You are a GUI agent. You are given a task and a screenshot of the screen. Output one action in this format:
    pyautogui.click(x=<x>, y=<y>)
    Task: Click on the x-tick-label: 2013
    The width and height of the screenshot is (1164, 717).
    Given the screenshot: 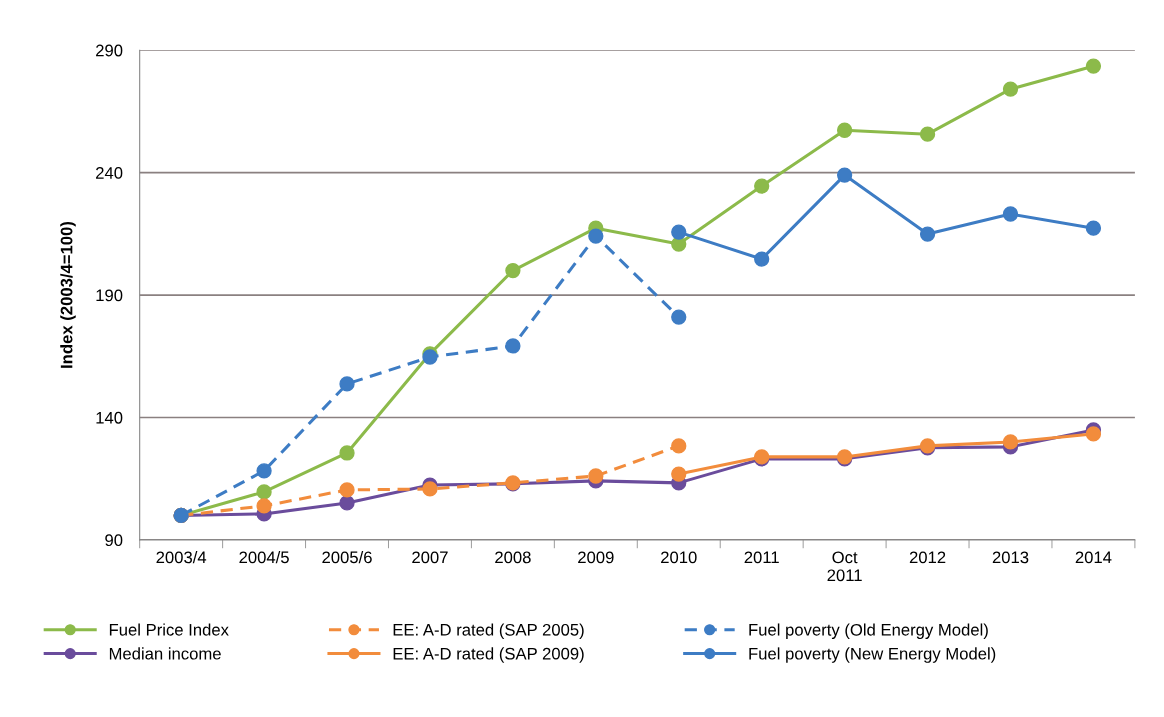 What is the action you would take?
    pyautogui.click(x=1010, y=557)
    